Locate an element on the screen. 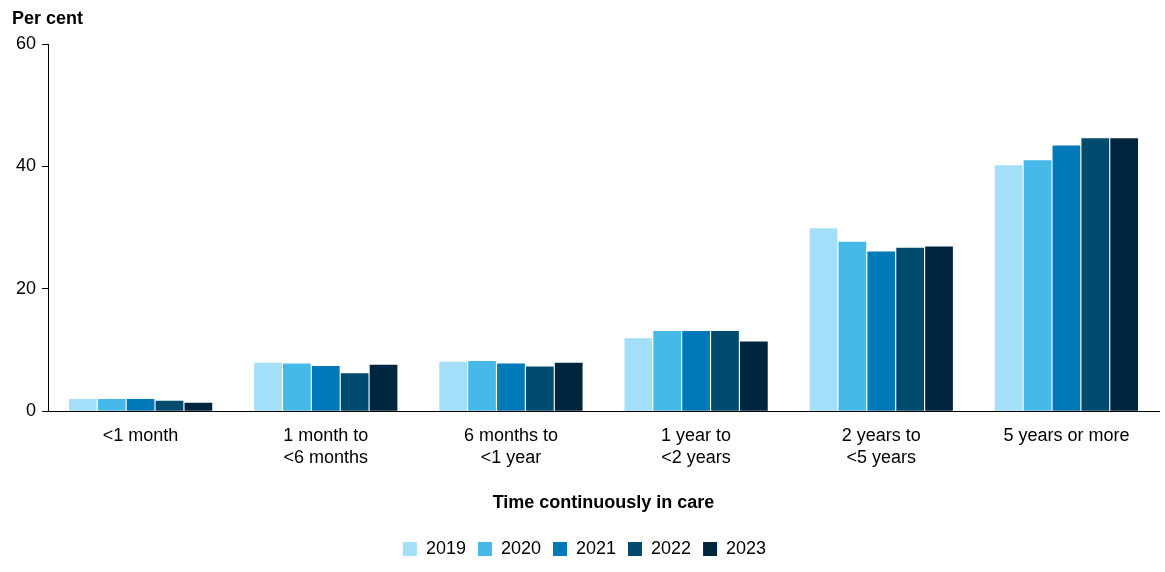 This screenshot has width=1165, height=572. legend-label: 2019 is located at coordinates (445, 547).